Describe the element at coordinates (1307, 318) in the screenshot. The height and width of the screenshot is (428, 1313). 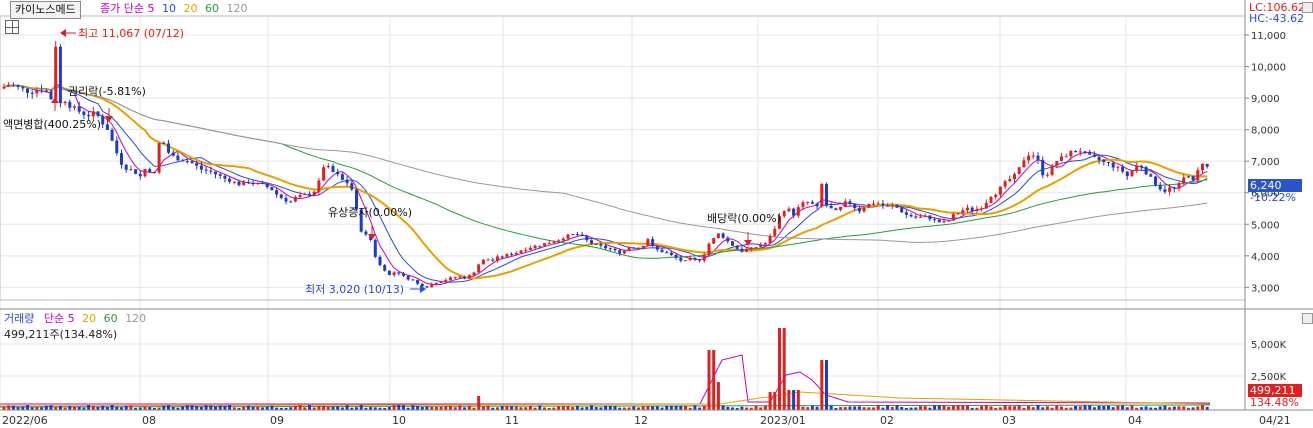
I see `volume-scroll-button` at that location.